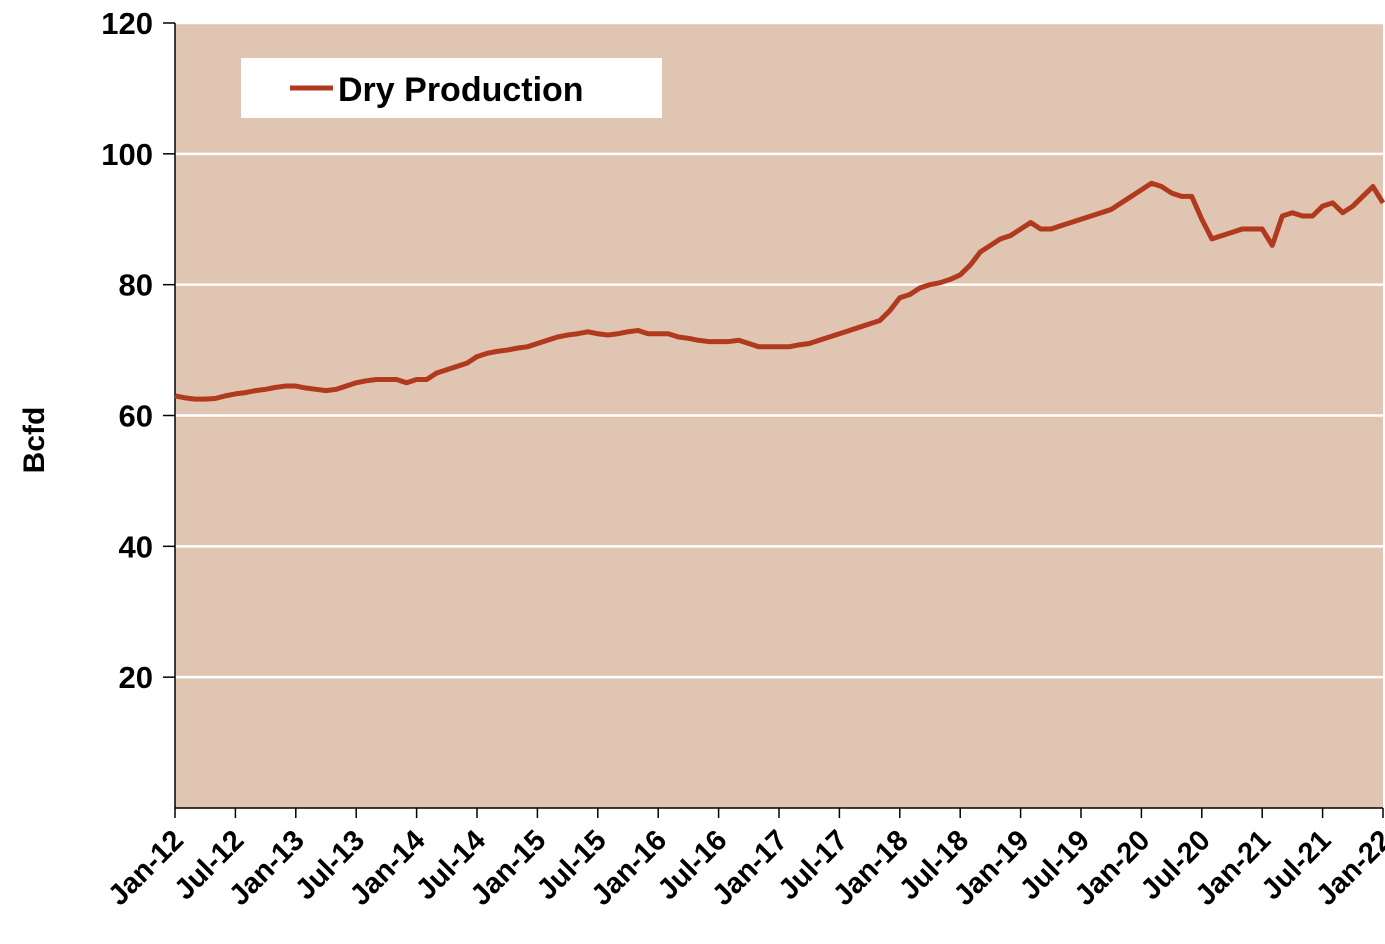  Describe the element at coordinates (136, 546) in the screenshot. I see `y-tick-label: 40` at that location.